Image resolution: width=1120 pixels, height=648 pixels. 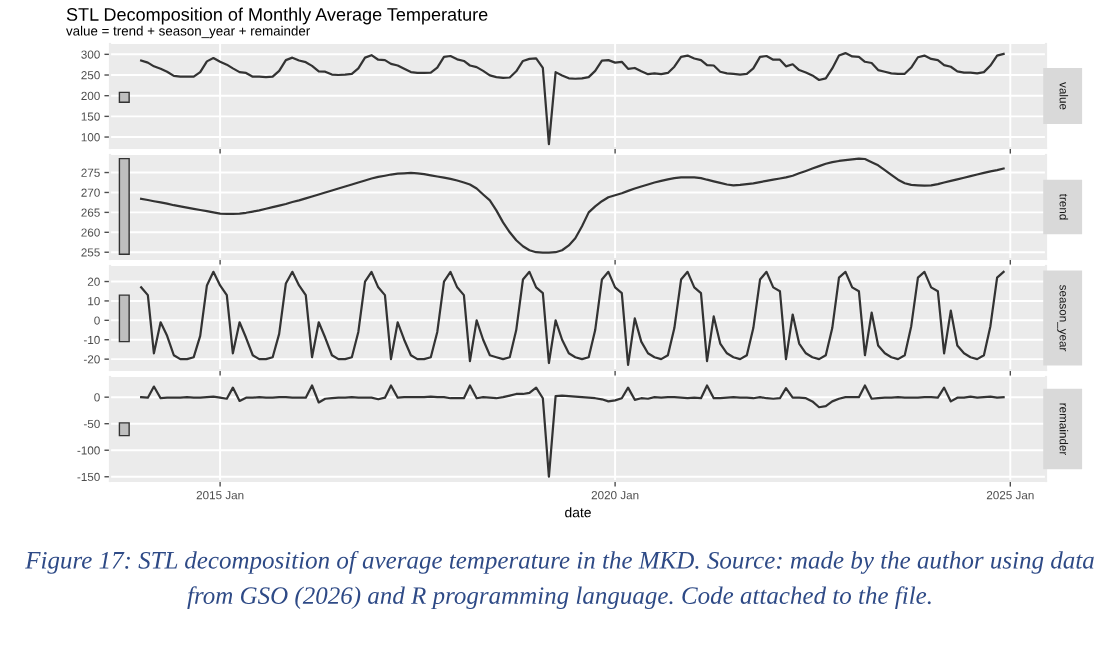 What do you see at coordinates (559, 580) in the screenshot?
I see `caption: Figure 17: STL decomposition of average temperature in the MKD. Source: made by the author using data from GSO (2026) and R programming language. Code attached to the file.` at bounding box center [559, 580].